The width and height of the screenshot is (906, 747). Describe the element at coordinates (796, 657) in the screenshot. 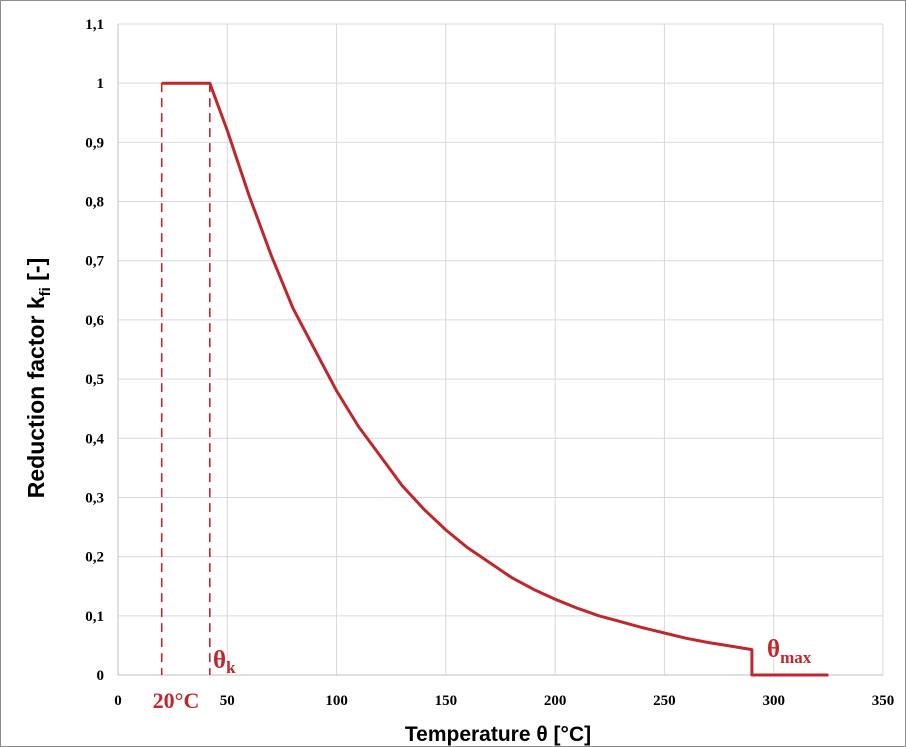

I see `annotation-theta-max-sub: max` at that location.